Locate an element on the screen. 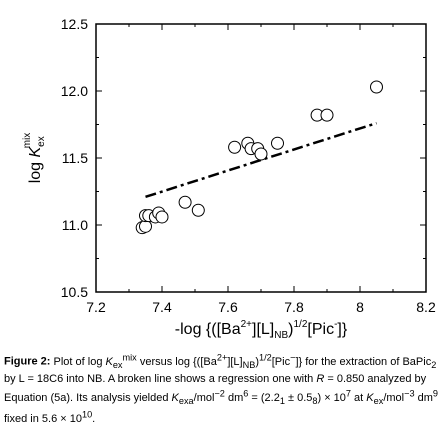  y-tick-label: 12.0 is located at coordinates (74, 91).